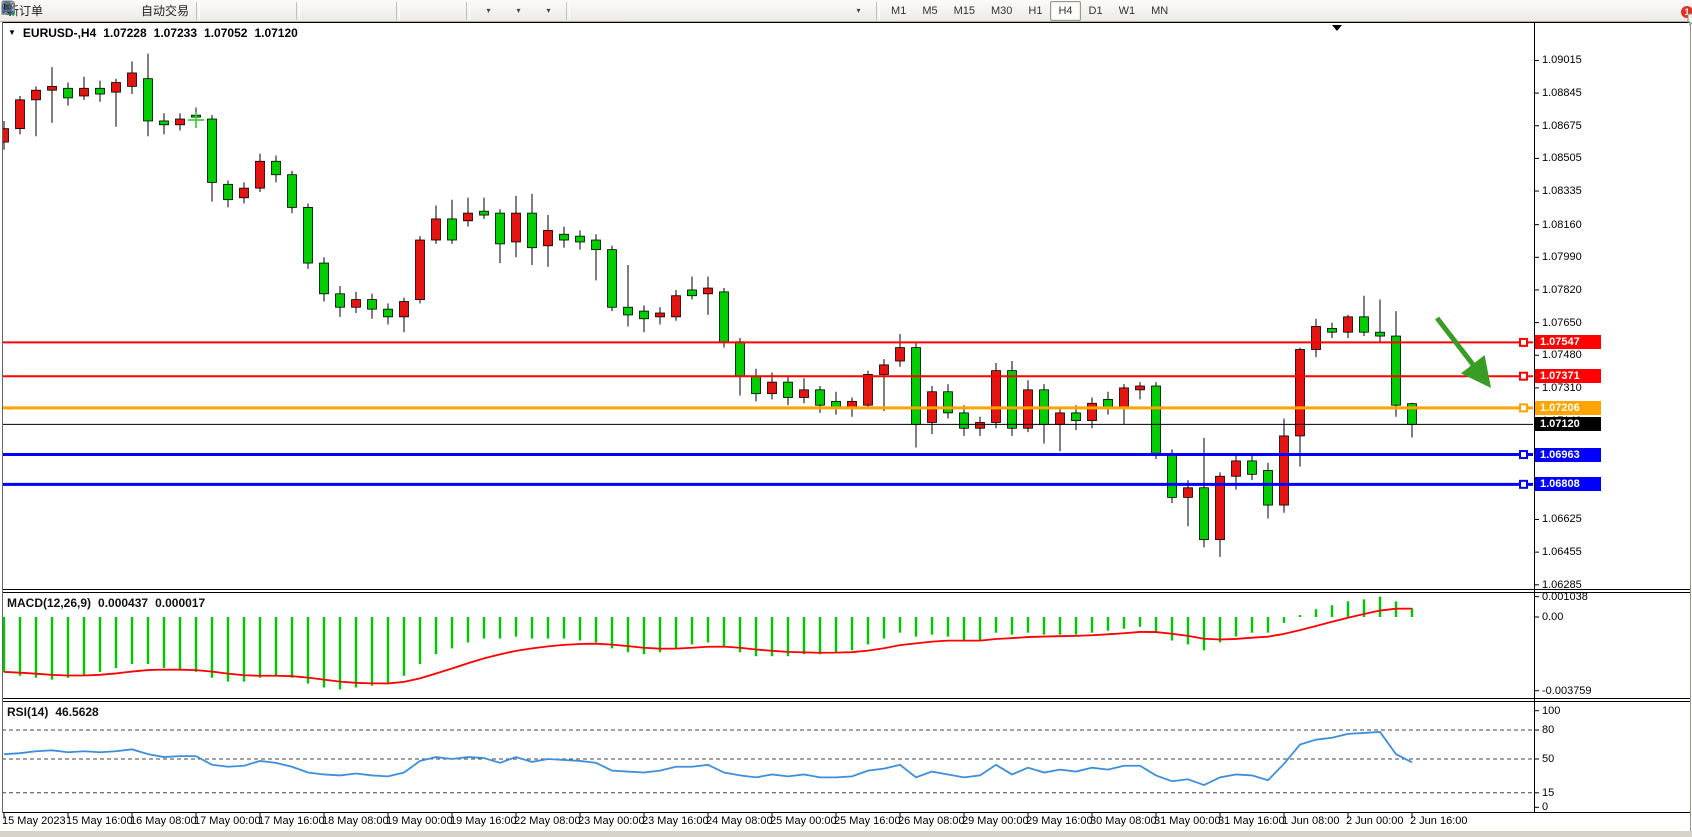 The width and height of the screenshot is (1692, 837). I want to click on signals-button, so click(69, 11).